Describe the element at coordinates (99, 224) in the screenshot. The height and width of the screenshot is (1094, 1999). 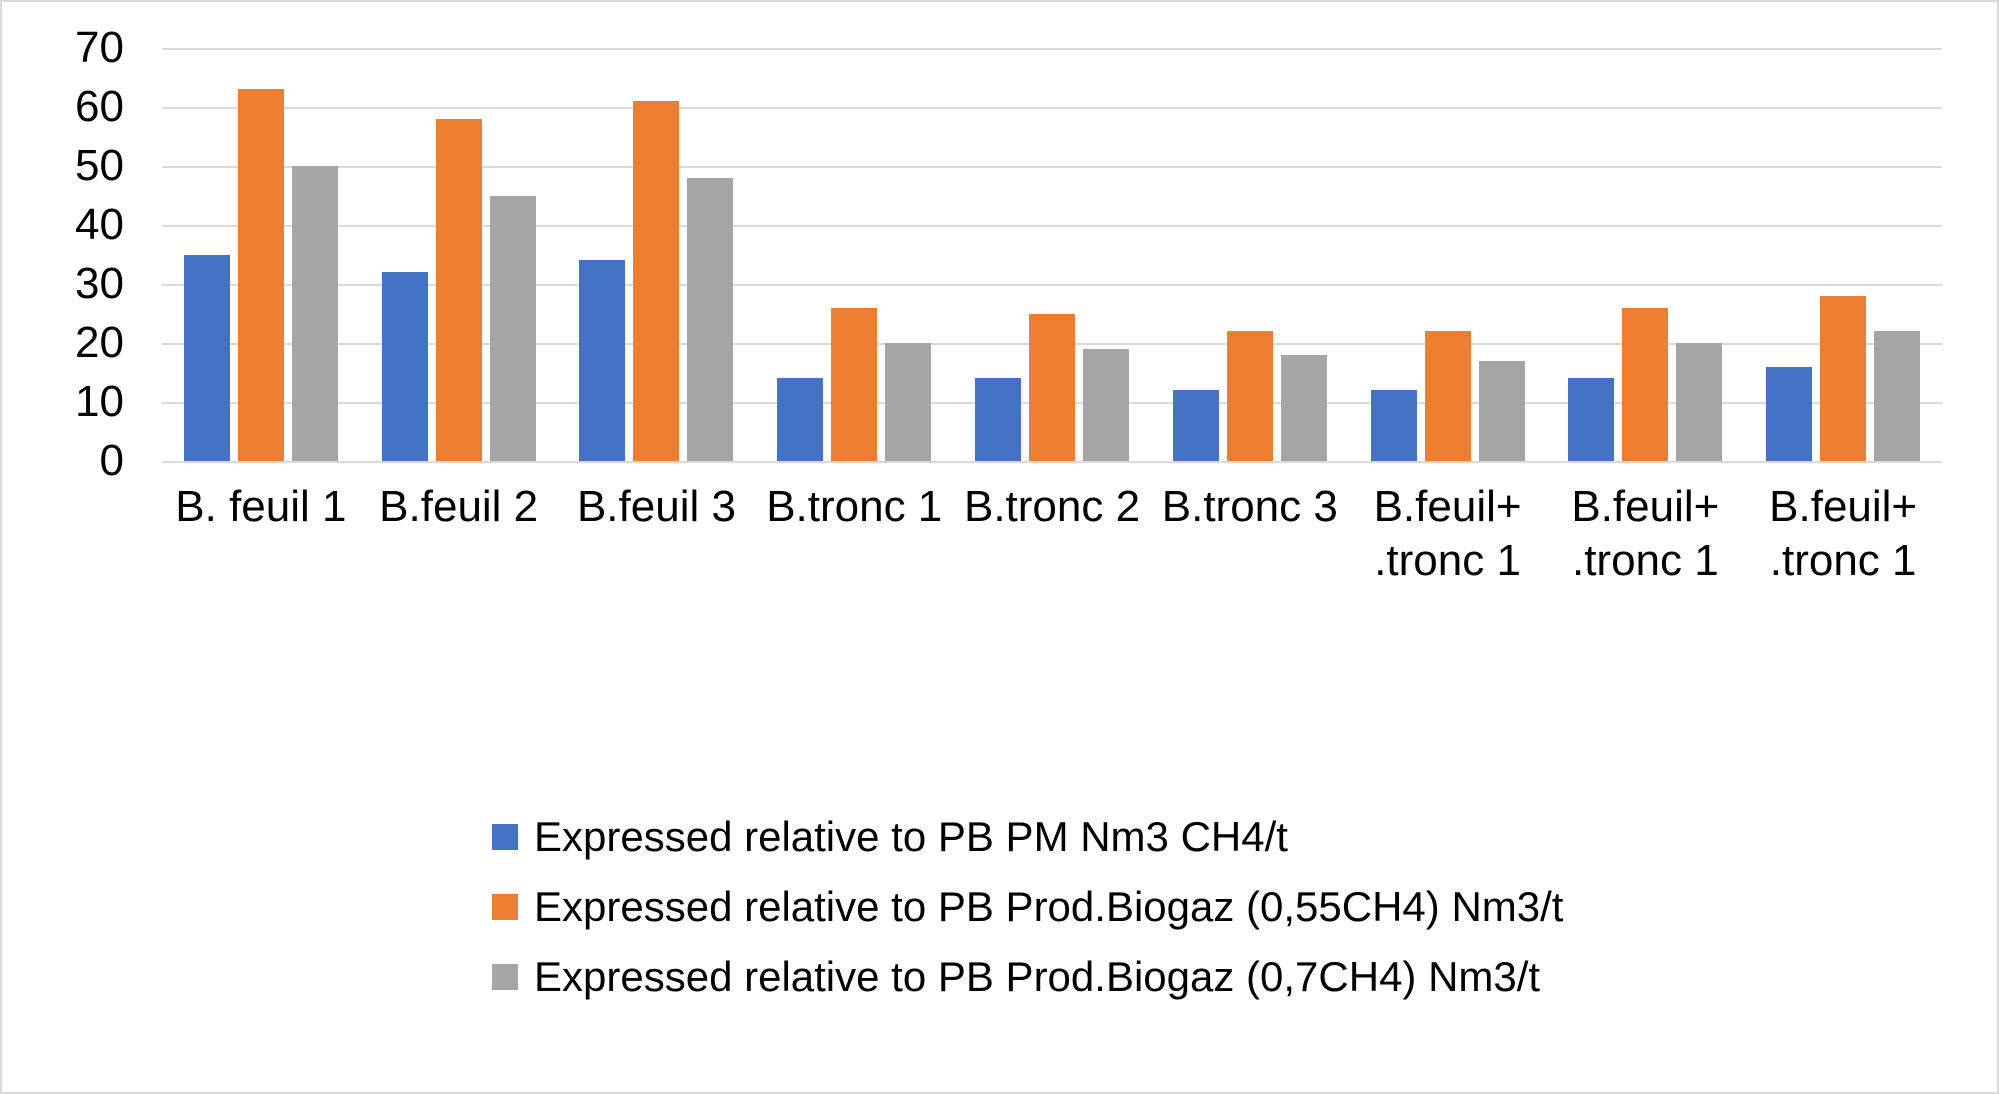
I see `y-axis-tick-label: 40` at that location.